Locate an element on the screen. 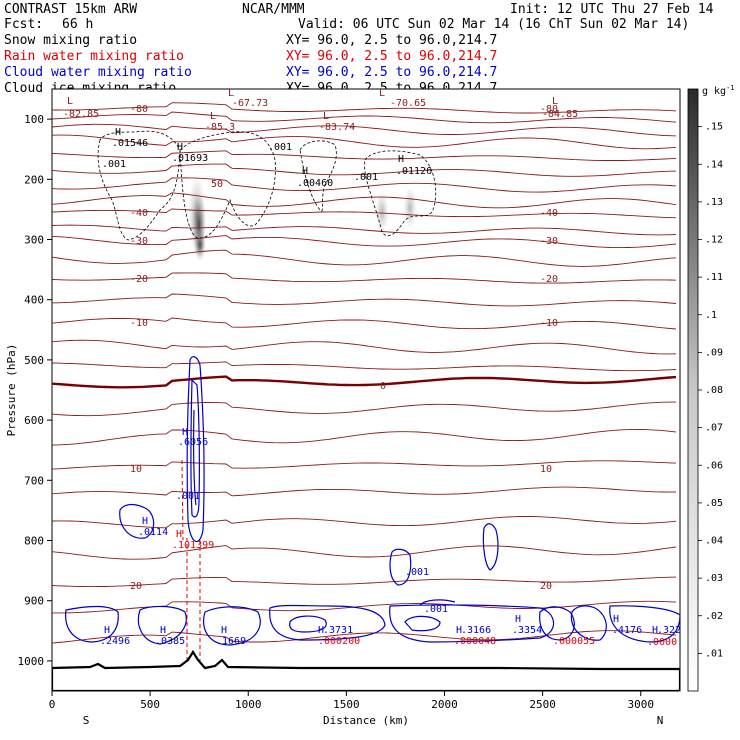 The image size is (740, 740). extrema-label: -70.65 is located at coordinates (408, 103).